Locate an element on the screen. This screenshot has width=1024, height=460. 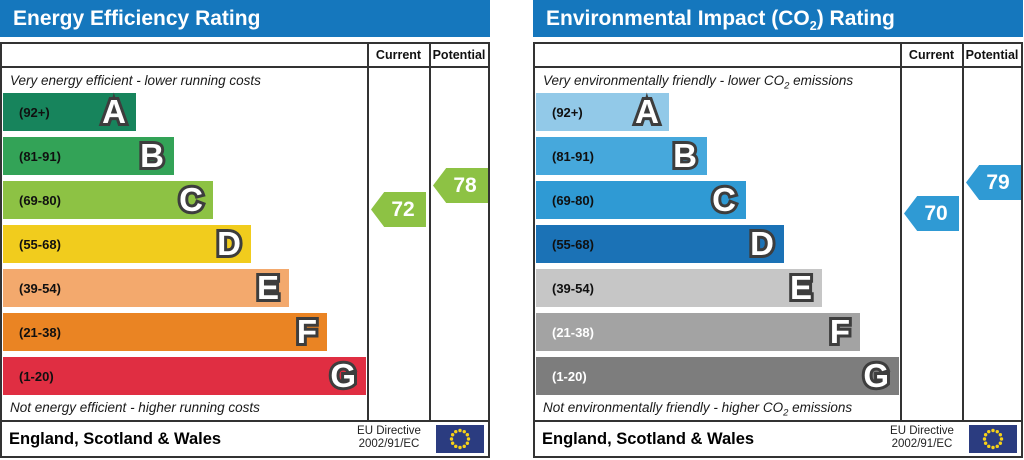
current-rating-value: 72 is located at coordinates (403, 209).